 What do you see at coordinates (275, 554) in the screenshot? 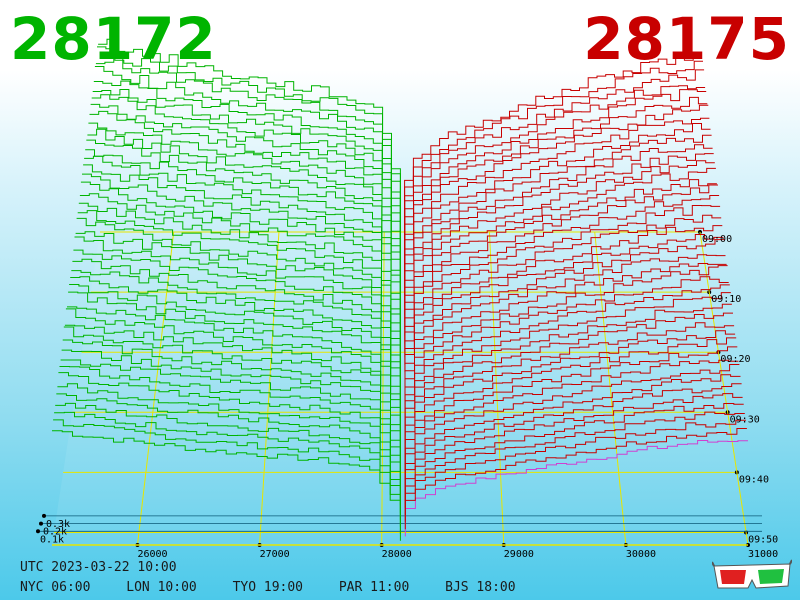
I see `price-tick-label: 27000` at bounding box center [275, 554].